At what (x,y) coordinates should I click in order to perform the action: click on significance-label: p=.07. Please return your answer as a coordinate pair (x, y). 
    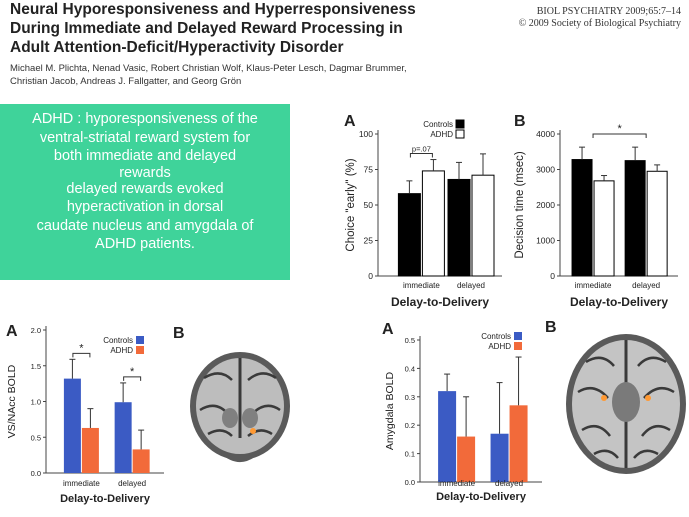
    Looking at the image, I should click on (421, 149).